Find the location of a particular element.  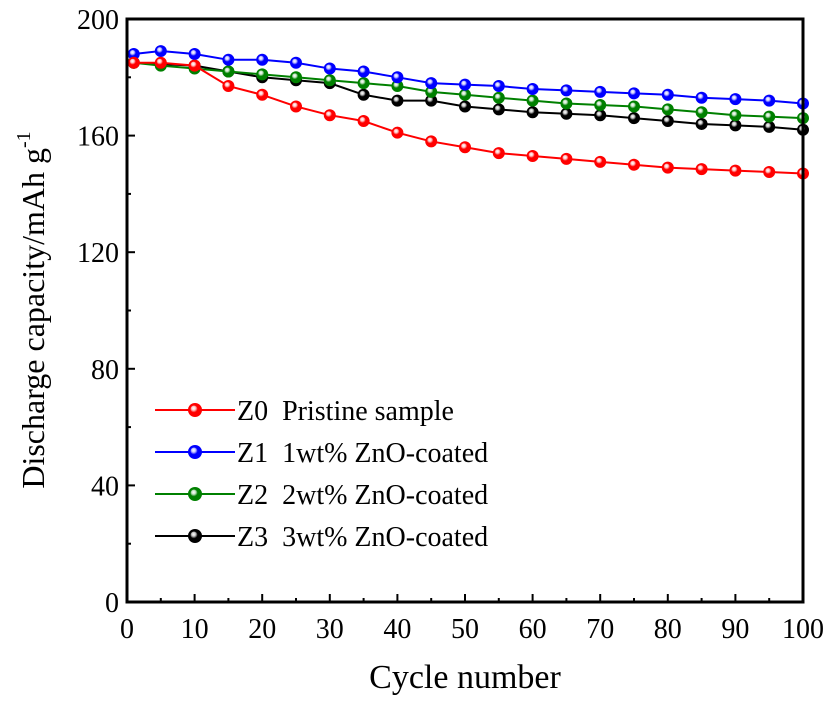

y-tick-label: 40 is located at coordinates (105, 486).